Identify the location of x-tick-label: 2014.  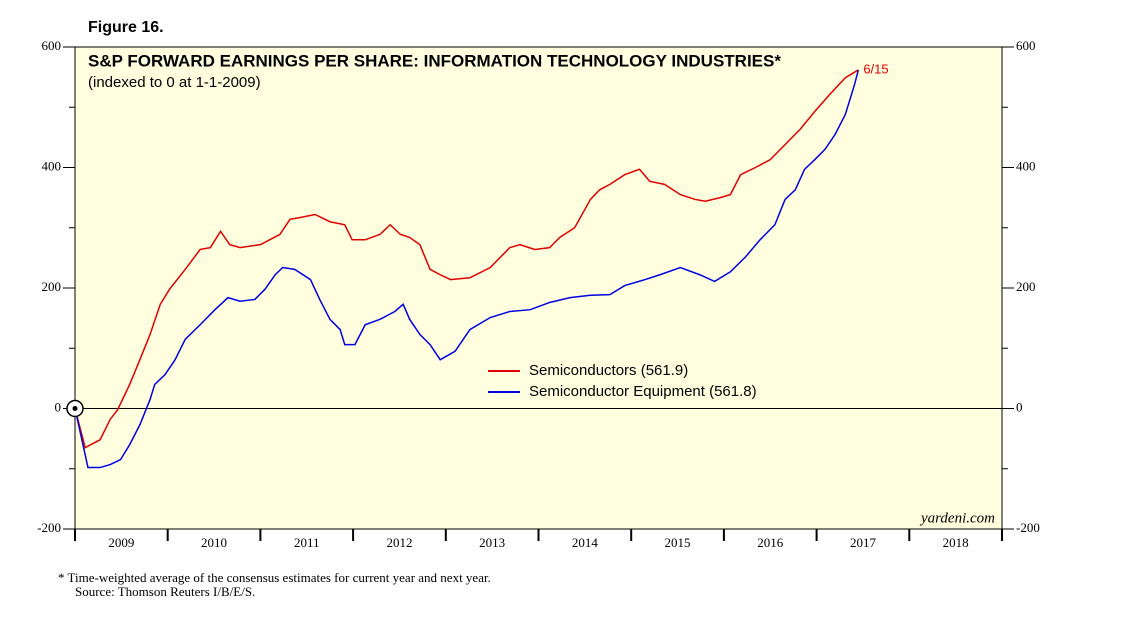
(585, 542).